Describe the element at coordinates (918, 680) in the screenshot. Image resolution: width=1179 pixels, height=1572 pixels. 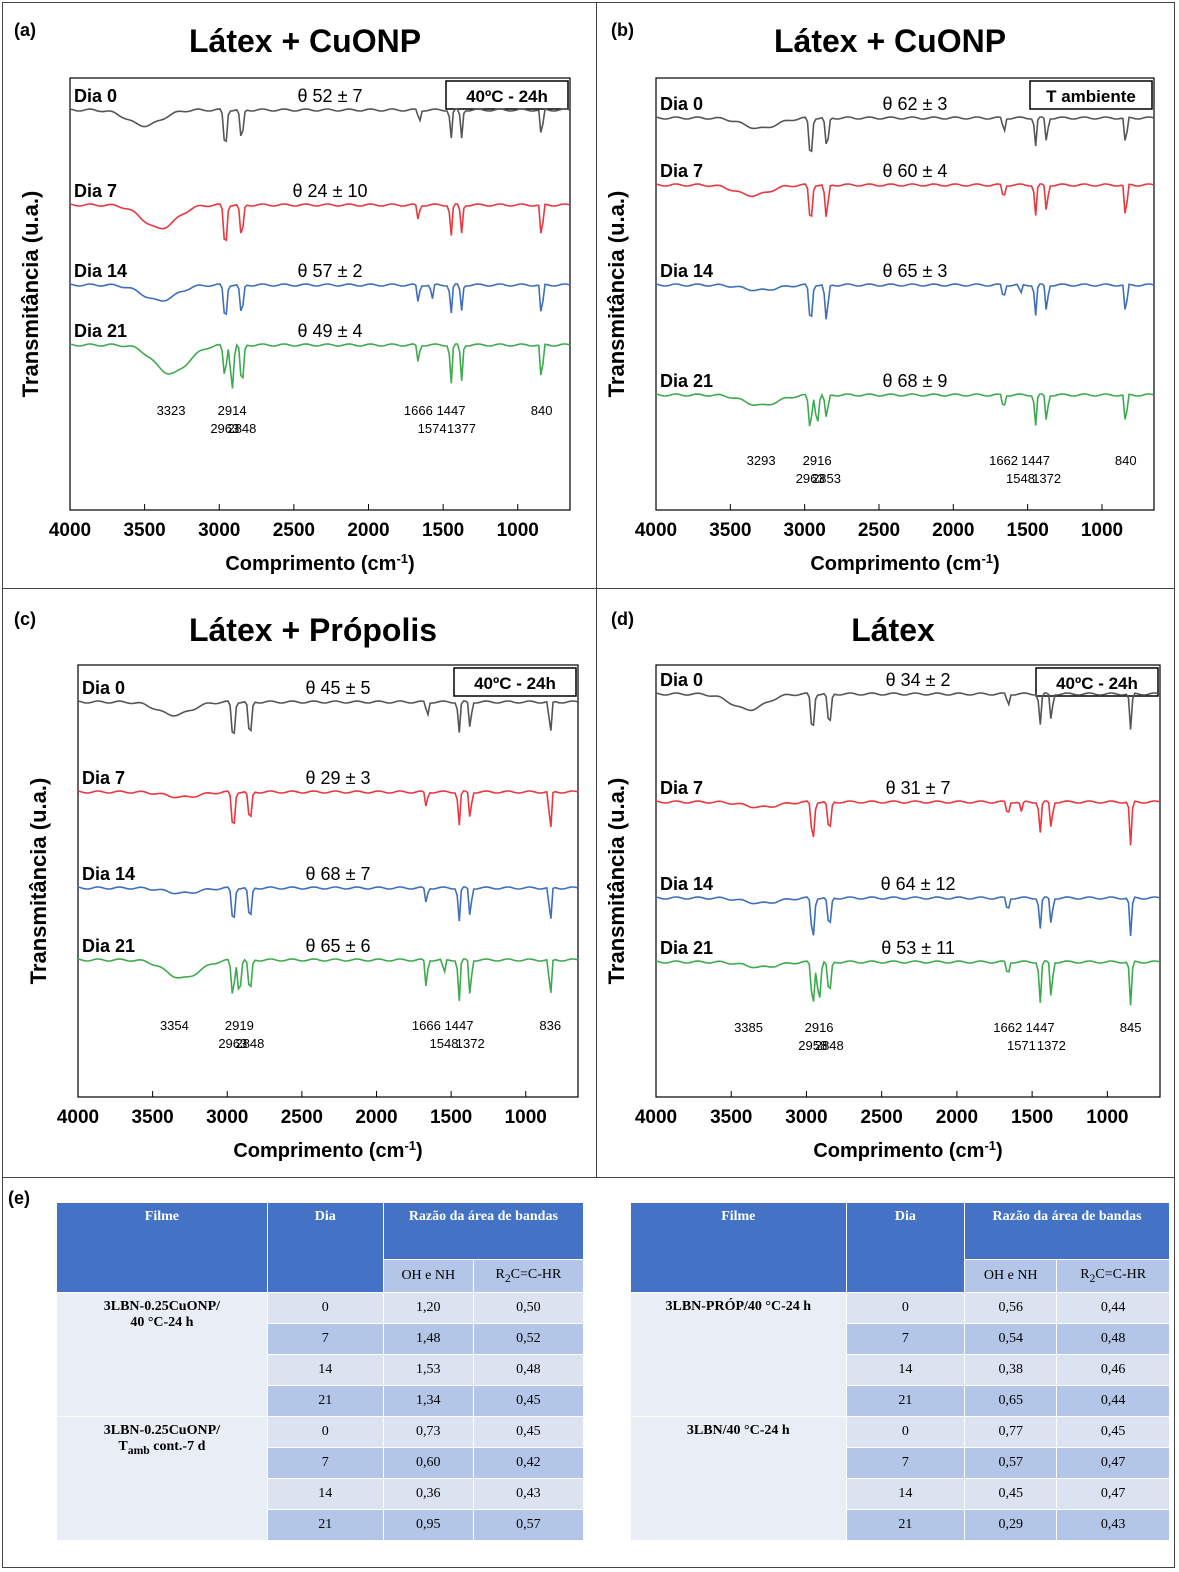
I see `contact-angle-label: θ 34 ± 2` at that location.